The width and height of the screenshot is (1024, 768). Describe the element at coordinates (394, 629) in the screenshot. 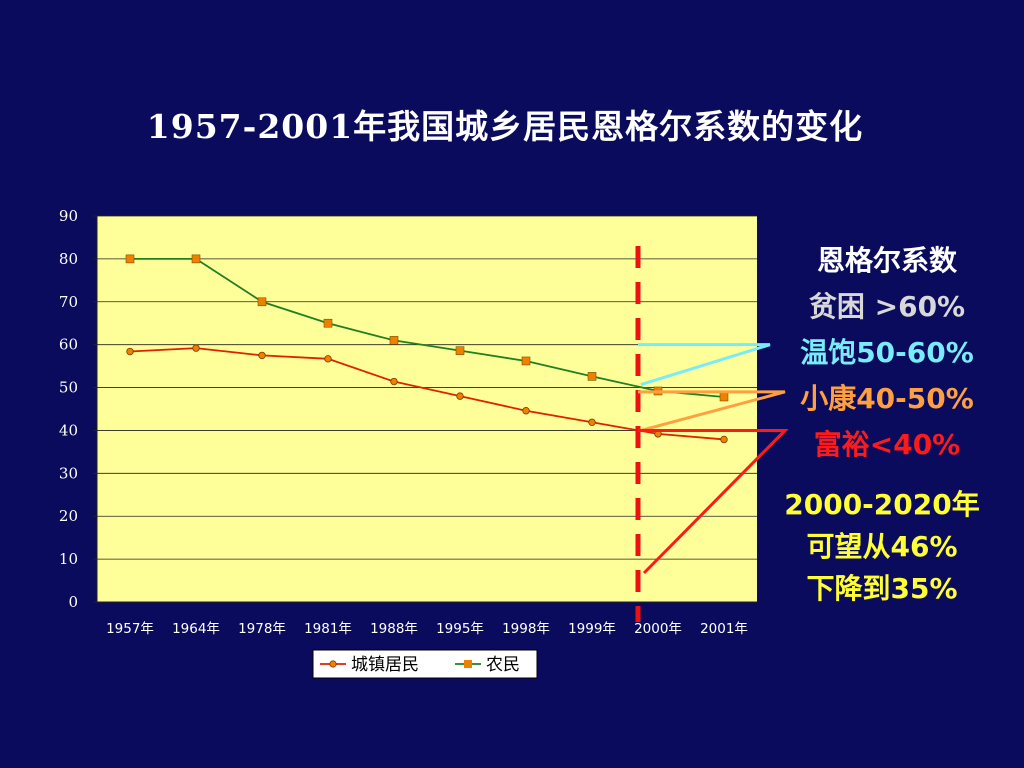

I see `x-tick-label: 1988年` at that location.